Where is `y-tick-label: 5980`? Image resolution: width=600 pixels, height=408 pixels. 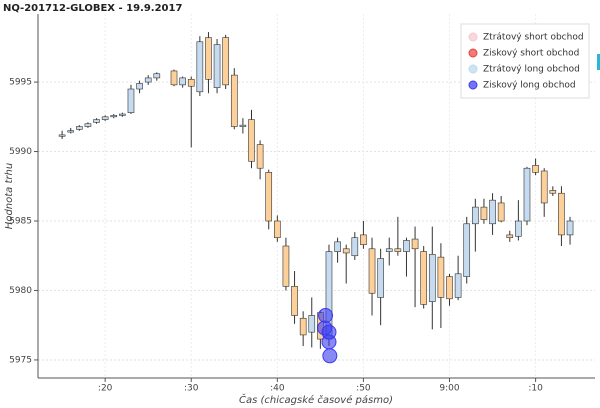 y-tick-label: 5980 is located at coordinates (20, 291).